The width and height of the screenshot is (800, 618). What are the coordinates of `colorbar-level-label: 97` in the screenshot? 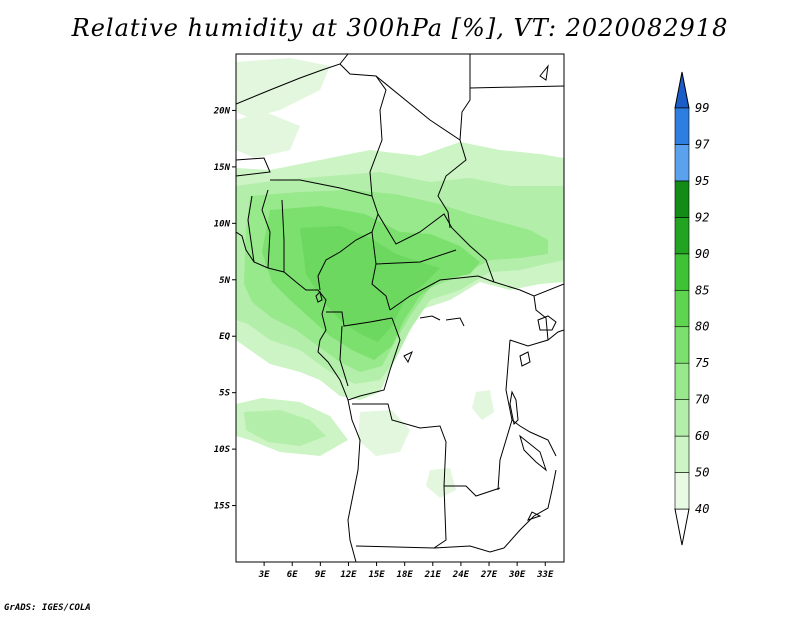 It's located at (702, 144).